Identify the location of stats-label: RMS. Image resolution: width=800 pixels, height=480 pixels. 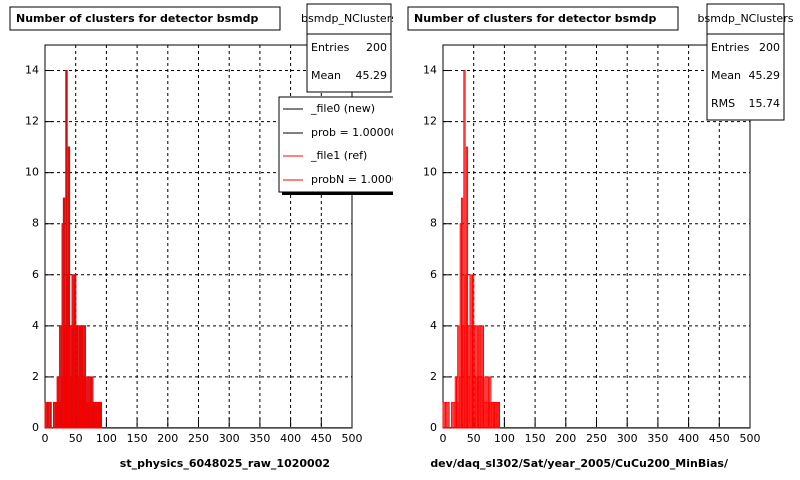
(723, 103).